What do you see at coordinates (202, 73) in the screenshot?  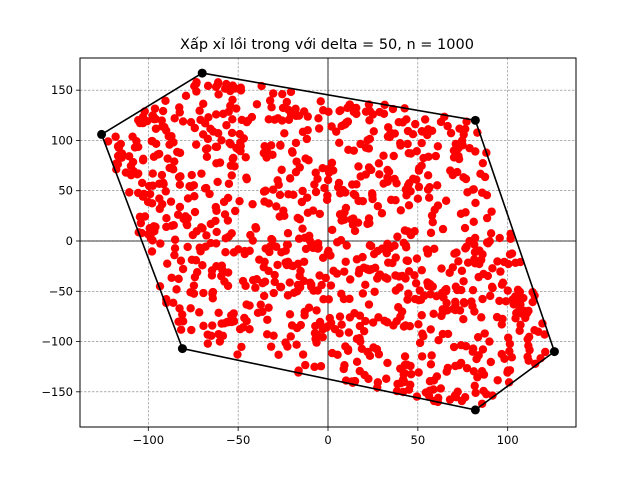 I see `hull-vertex` at bounding box center [202, 73].